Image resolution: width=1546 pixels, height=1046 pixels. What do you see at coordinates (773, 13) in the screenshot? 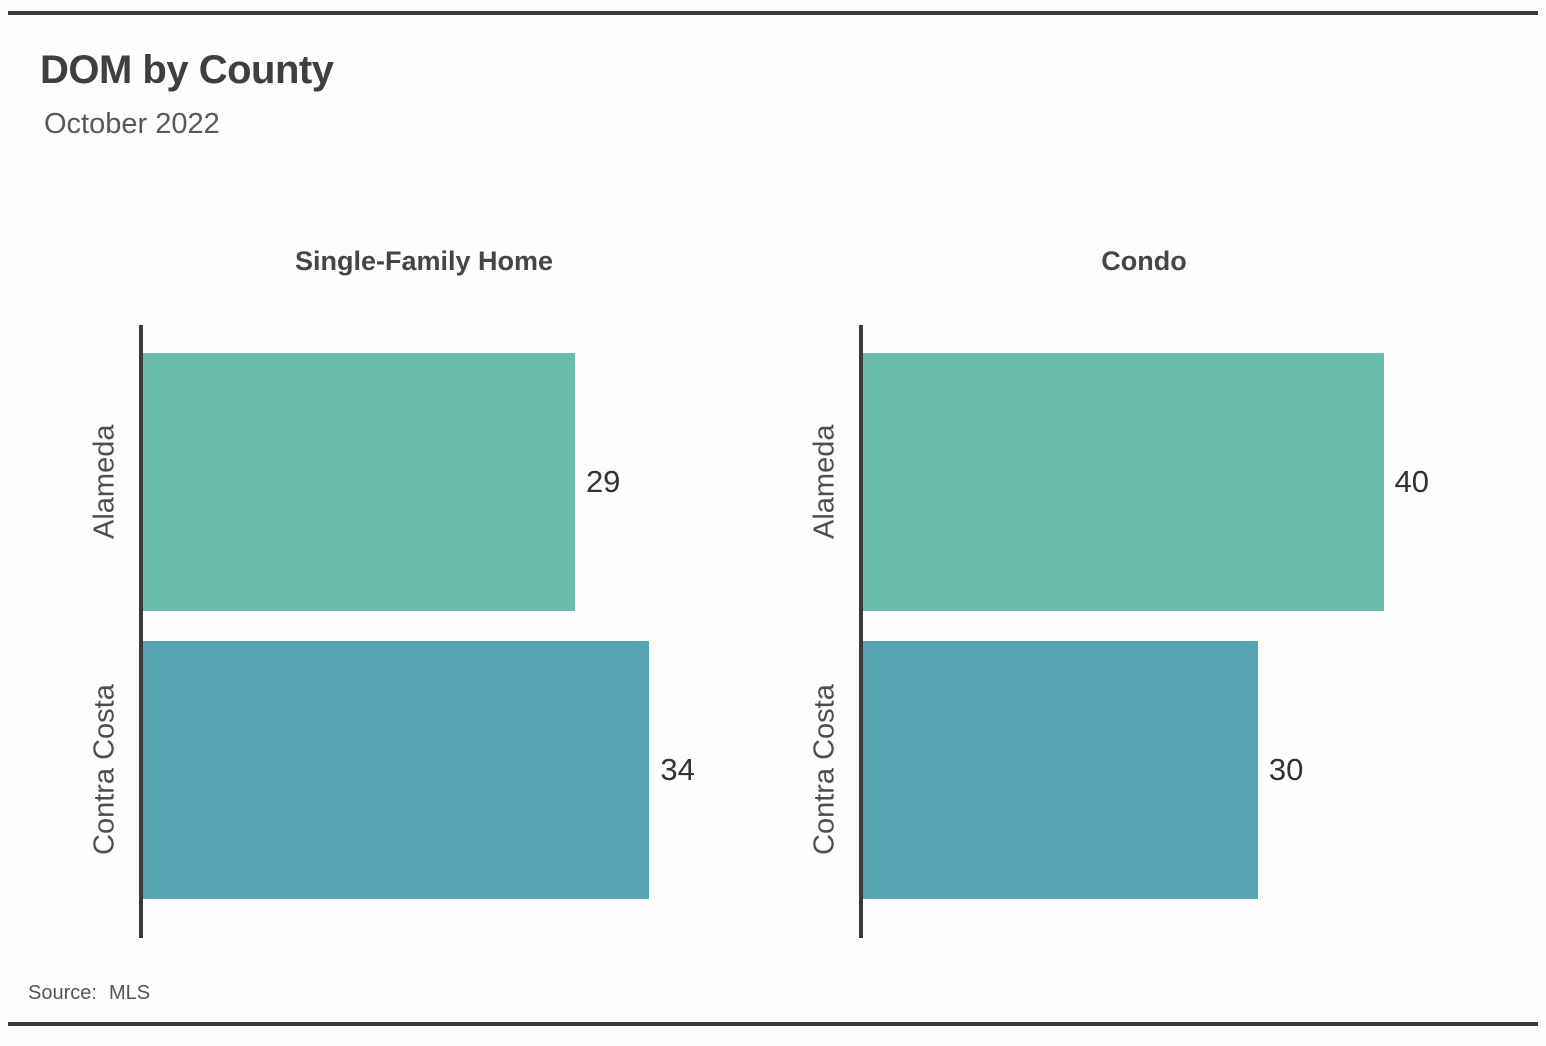
I see `top-border-rule` at bounding box center [773, 13].